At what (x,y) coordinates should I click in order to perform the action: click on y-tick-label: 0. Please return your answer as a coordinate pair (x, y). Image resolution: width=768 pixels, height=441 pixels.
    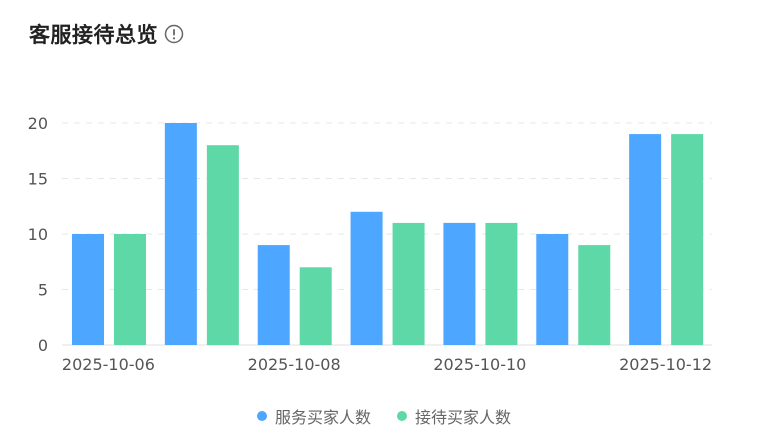
    Looking at the image, I should click on (43, 345).